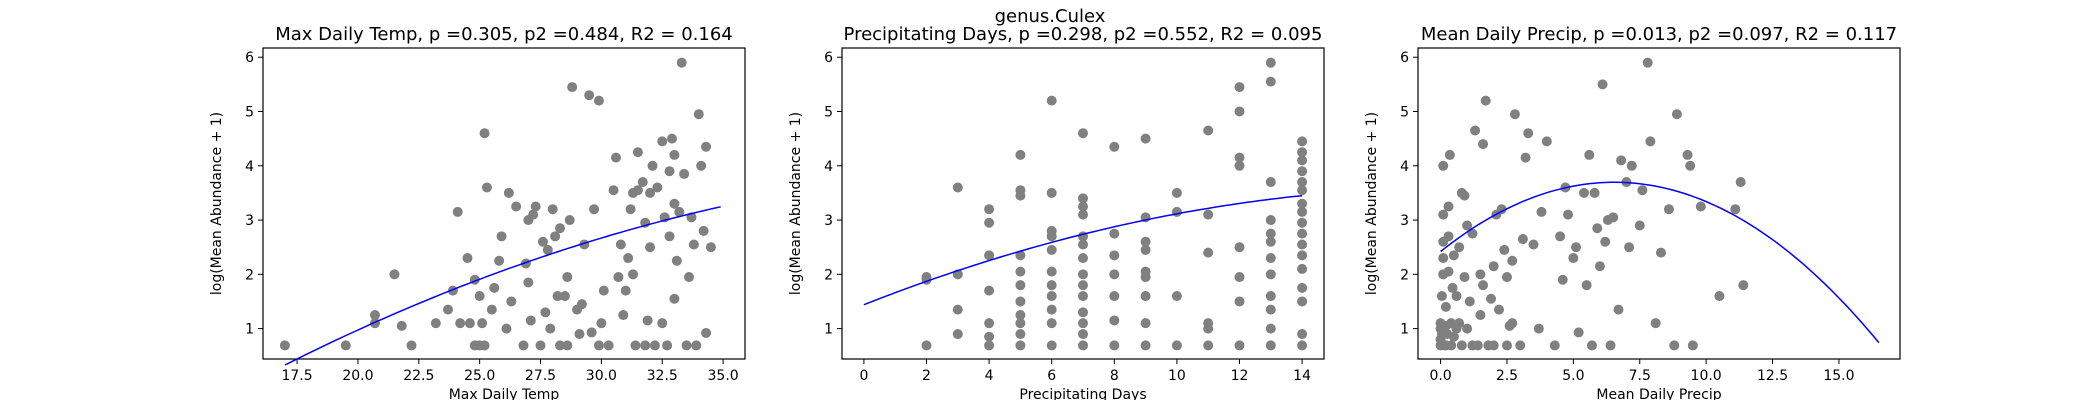  I want to click on y-tick-label: 2, so click(249, 275).